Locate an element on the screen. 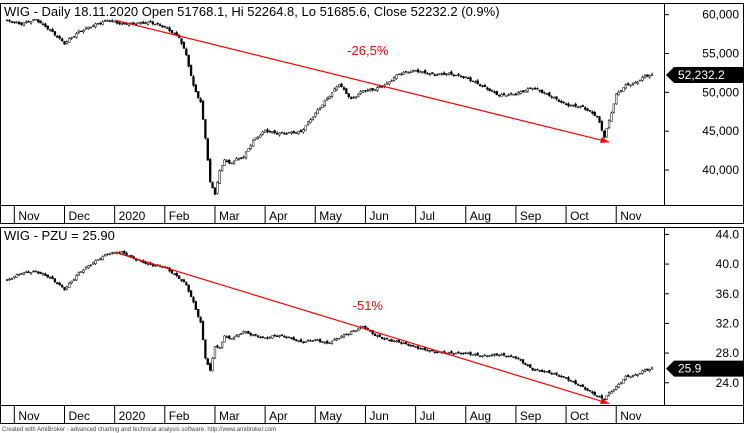  y-tick-label: 24.0 is located at coordinates (728, 383).